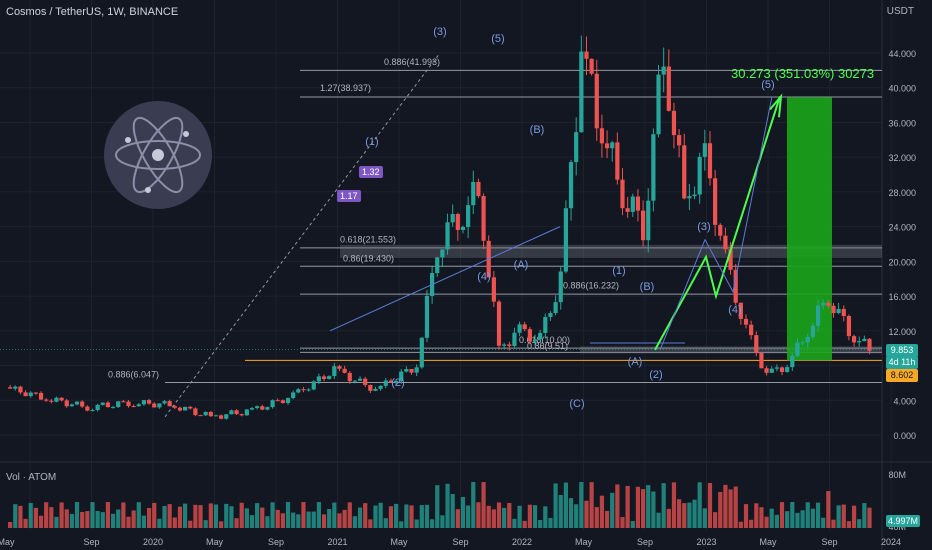  Describe the element at coordinates (900, 11) in the screenshot. I see `axis-unit-label: USDT` at that location.